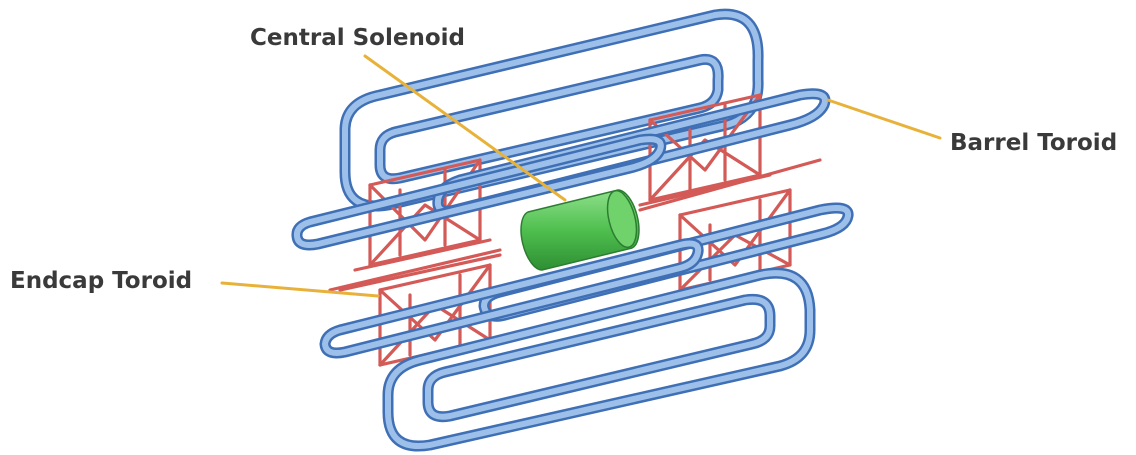 The image size is (1136, 455). I want to click on barrel-toroid-label: Barrel Toroid, so click(1034, 143).